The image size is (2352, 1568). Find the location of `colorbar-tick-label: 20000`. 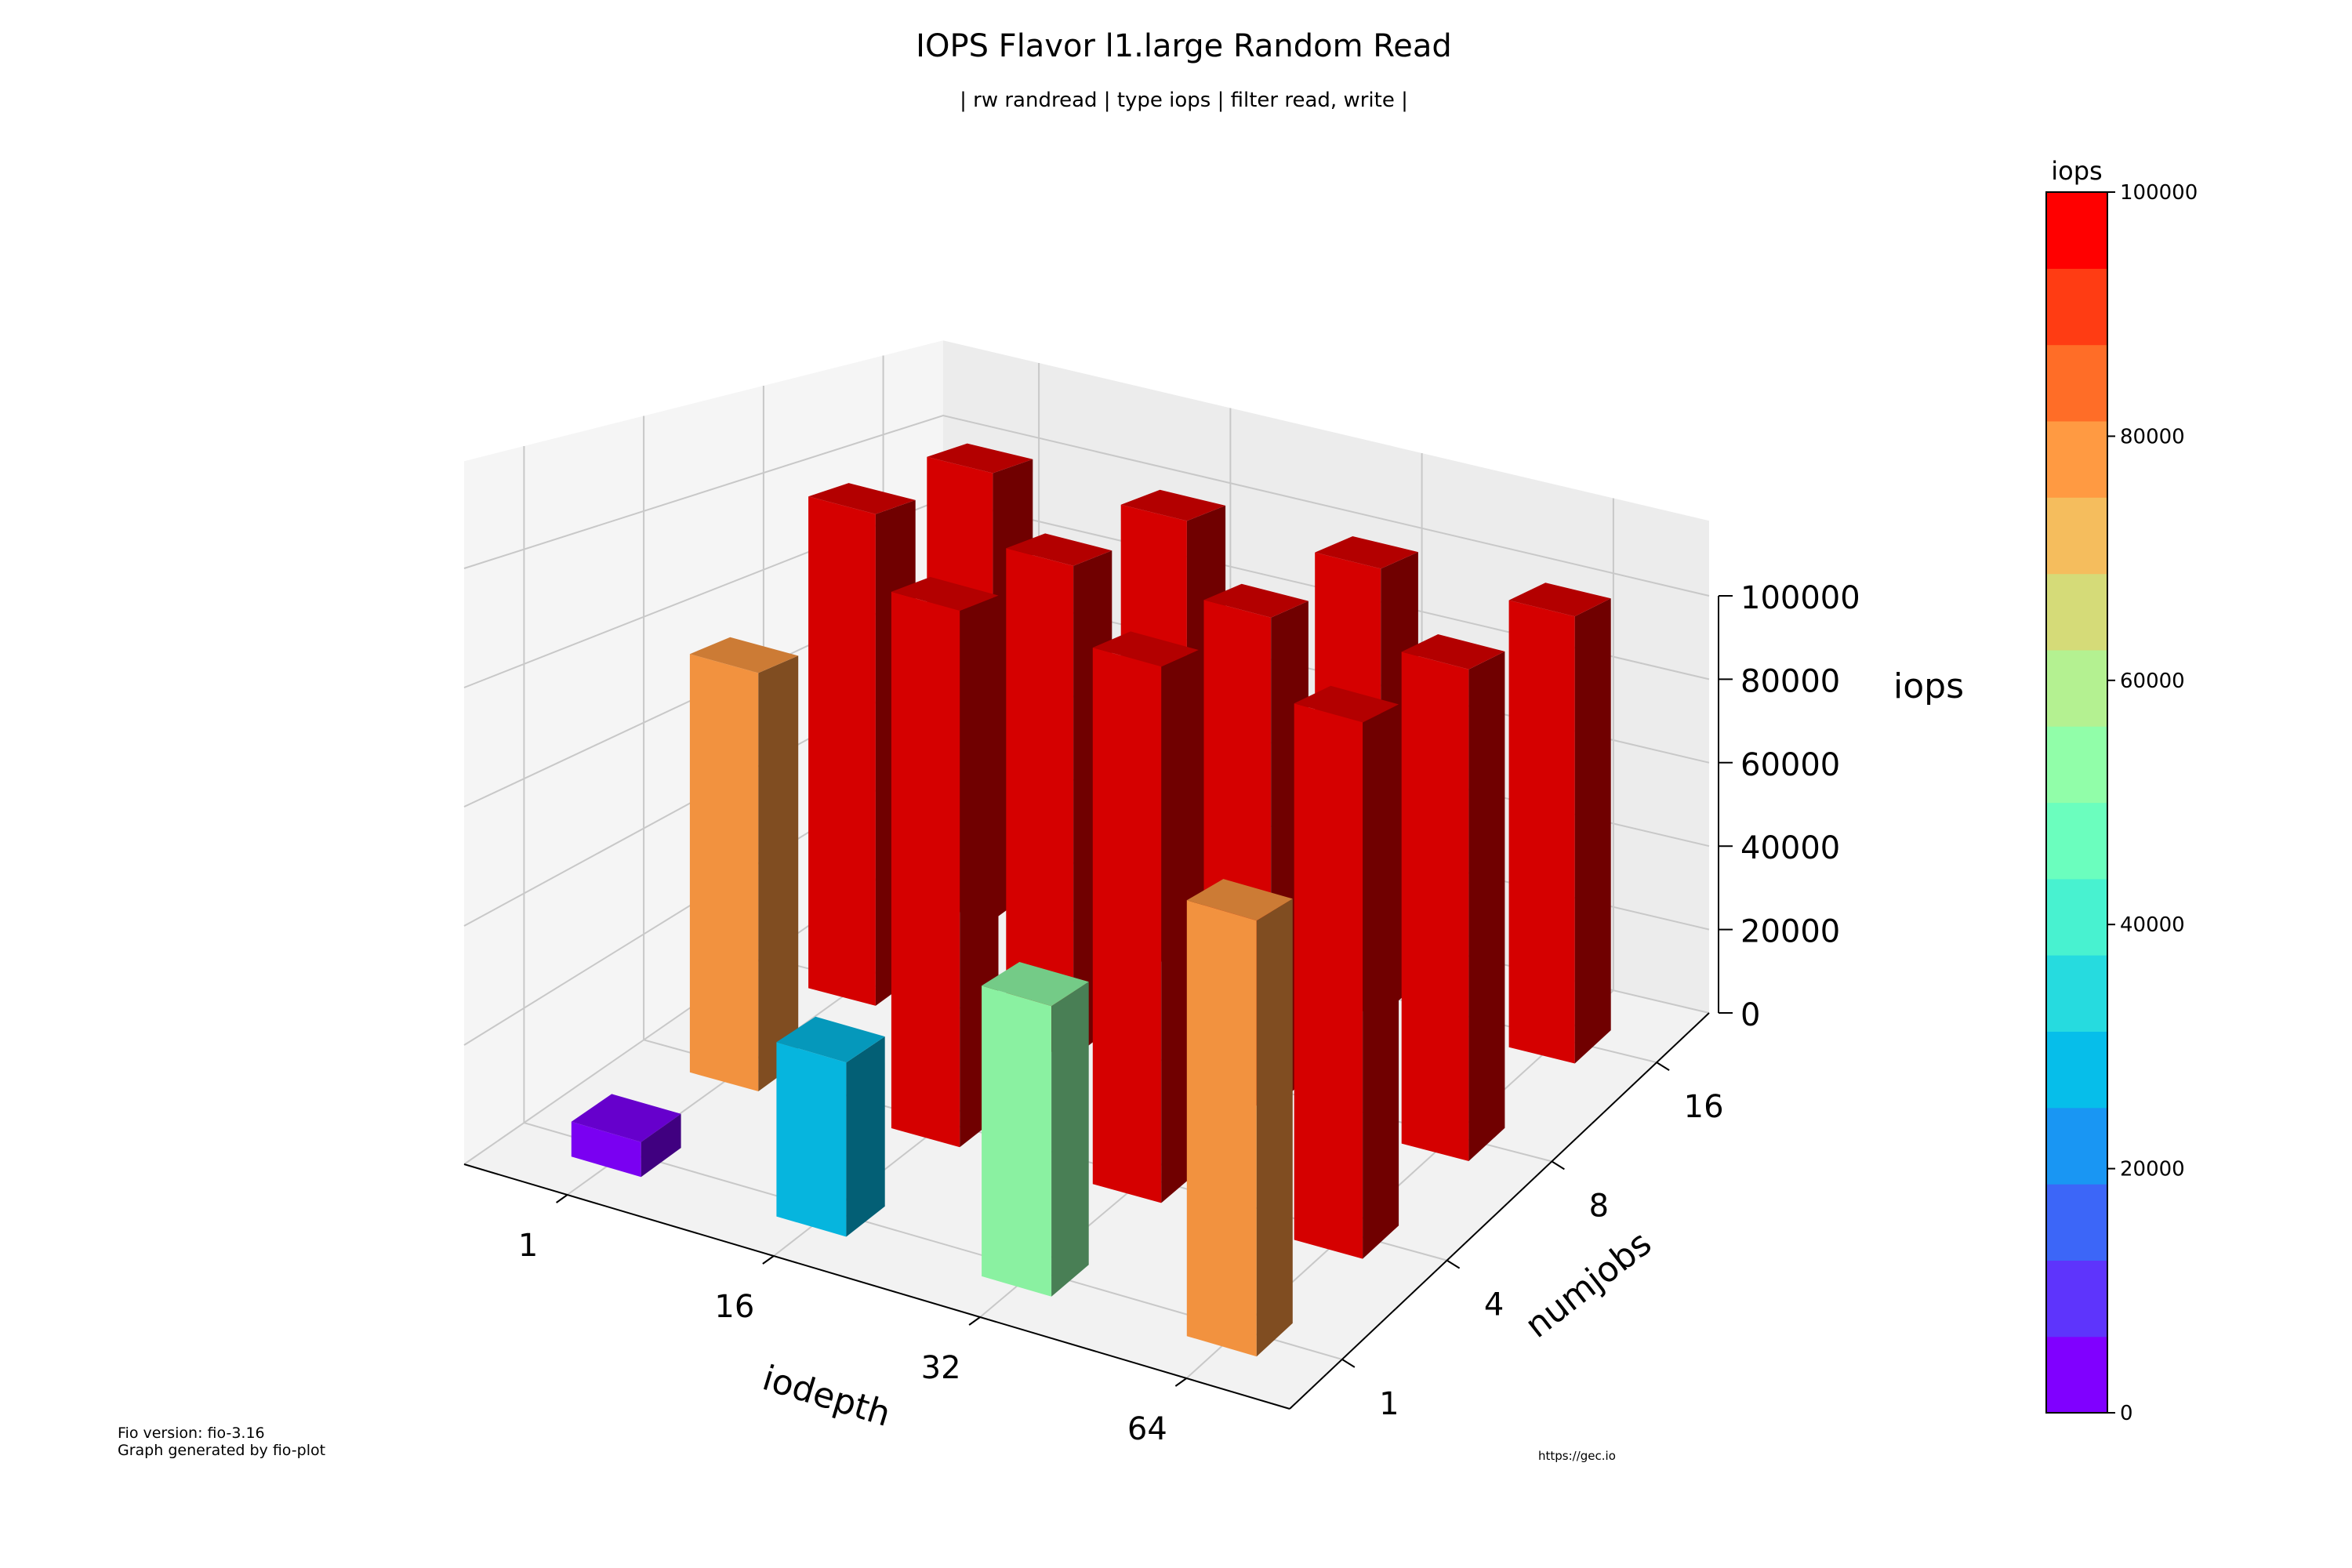

colorbar-tick-label: 20000 is located at coordinates (2152, 1169).